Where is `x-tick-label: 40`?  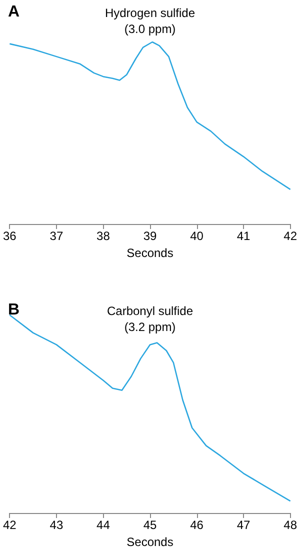 x-tick-label: 40 is located at coordinates (197, 236).